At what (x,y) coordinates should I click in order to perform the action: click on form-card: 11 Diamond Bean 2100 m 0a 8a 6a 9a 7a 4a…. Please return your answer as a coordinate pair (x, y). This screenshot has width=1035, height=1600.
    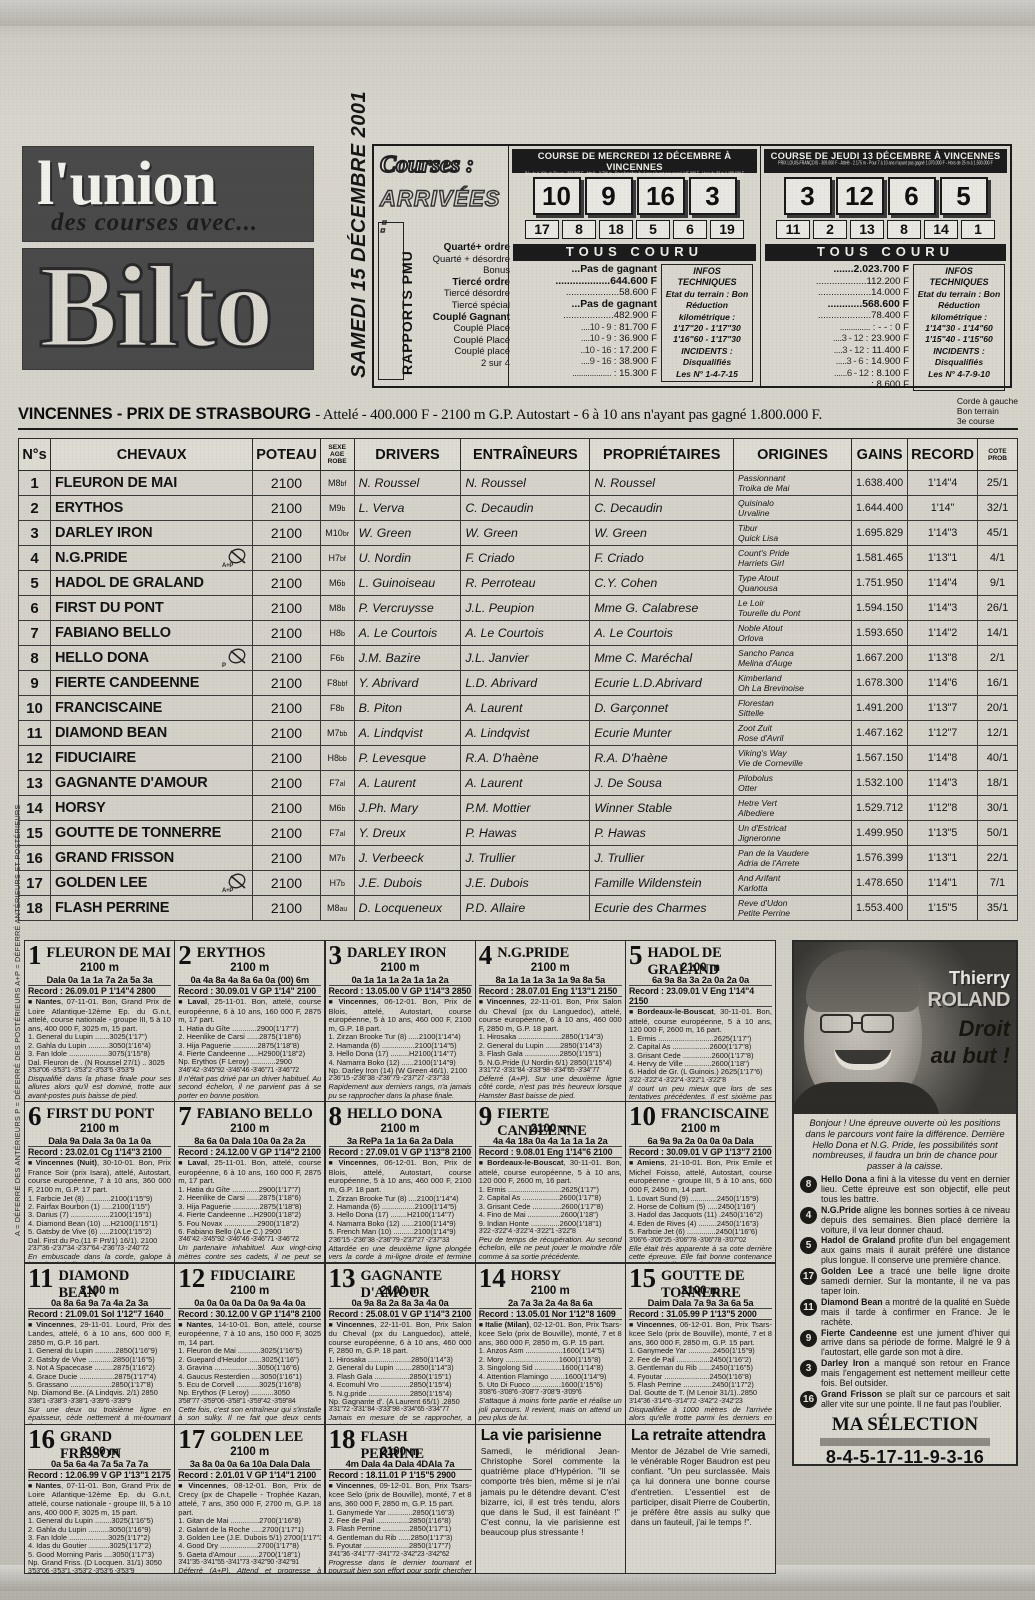
    Looking at the image, I should click on (99, 1343).